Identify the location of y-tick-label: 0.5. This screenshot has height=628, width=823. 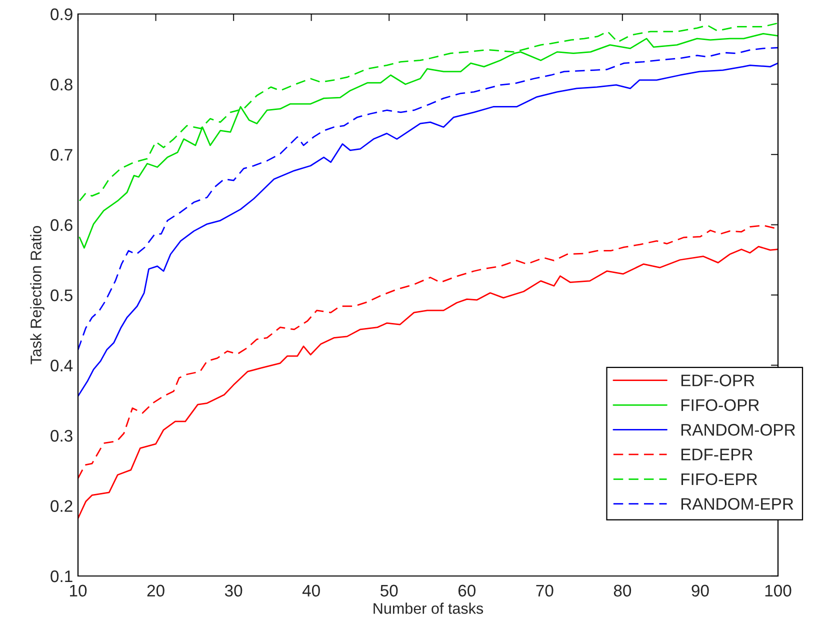
(61, 295).